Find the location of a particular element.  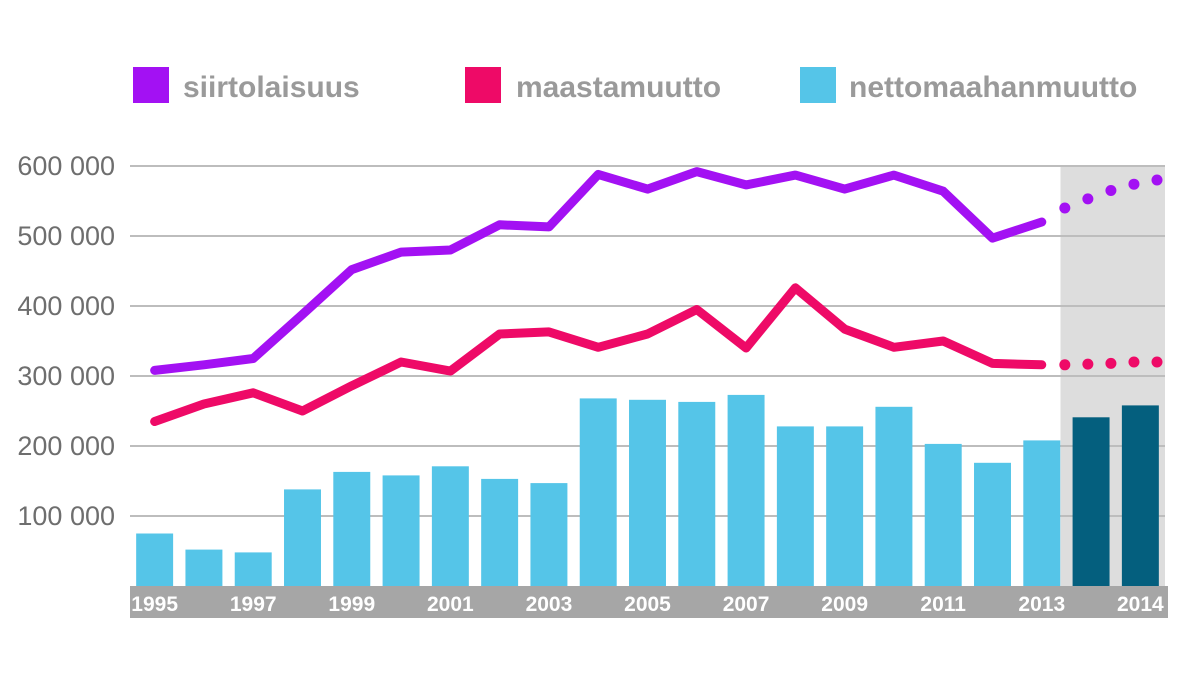

x-axis-band is located at coordinates (649, 602).